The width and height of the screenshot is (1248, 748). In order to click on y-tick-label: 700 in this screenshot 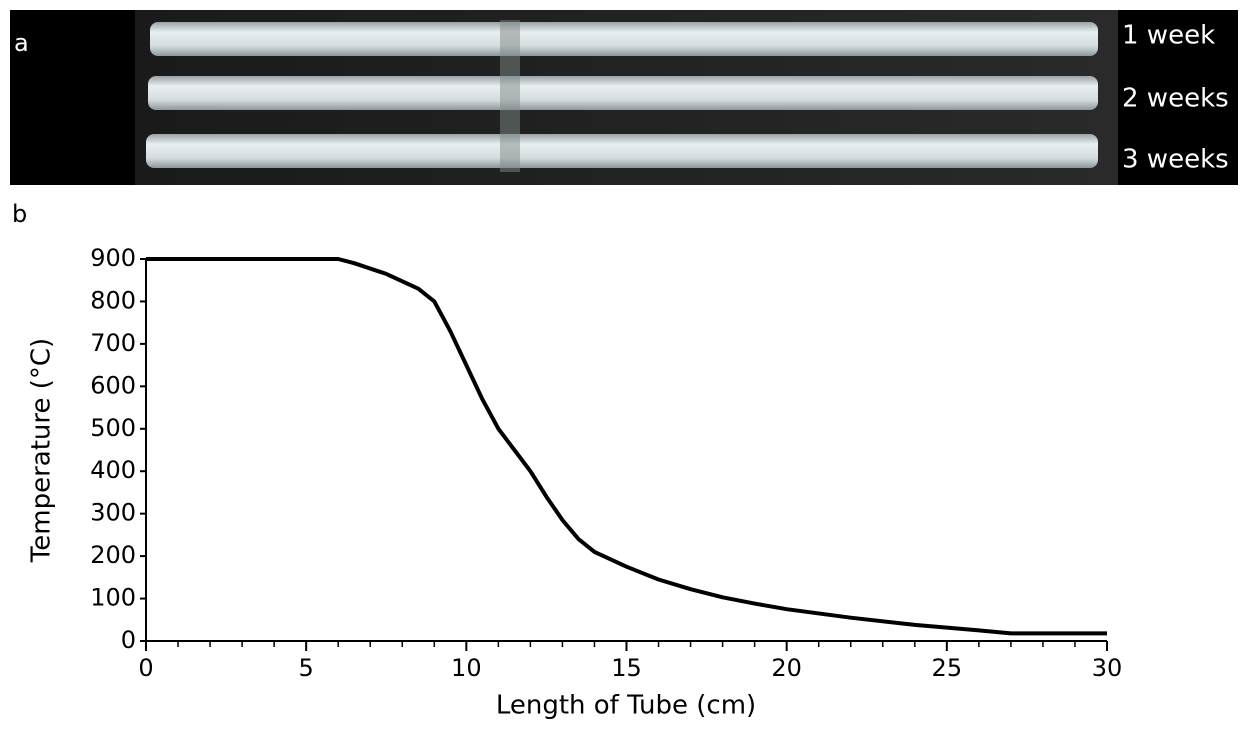, I will do `click(113, 343)`.